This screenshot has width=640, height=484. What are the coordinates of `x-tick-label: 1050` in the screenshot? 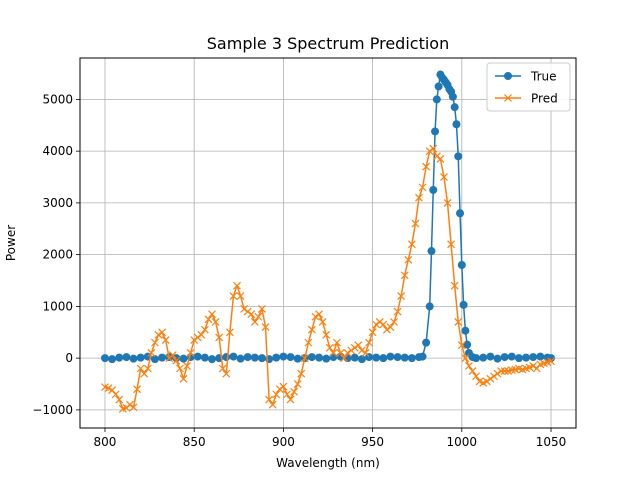 It's located at (551, 442).